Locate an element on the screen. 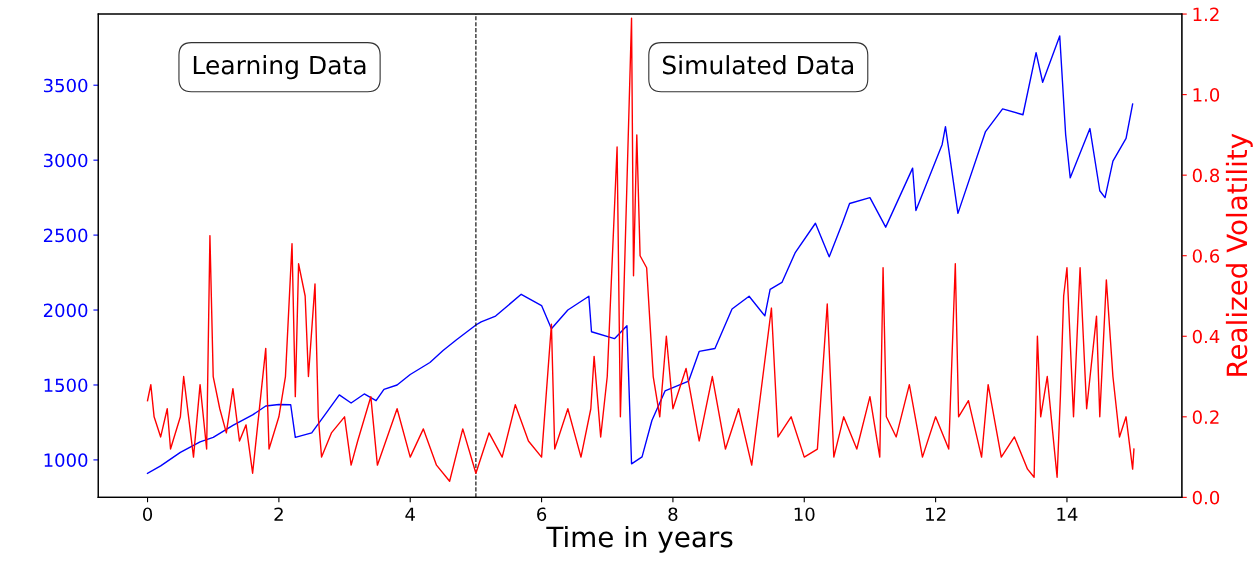  y2-tick-label: 0.4 is located at coordinates (1206, 336).